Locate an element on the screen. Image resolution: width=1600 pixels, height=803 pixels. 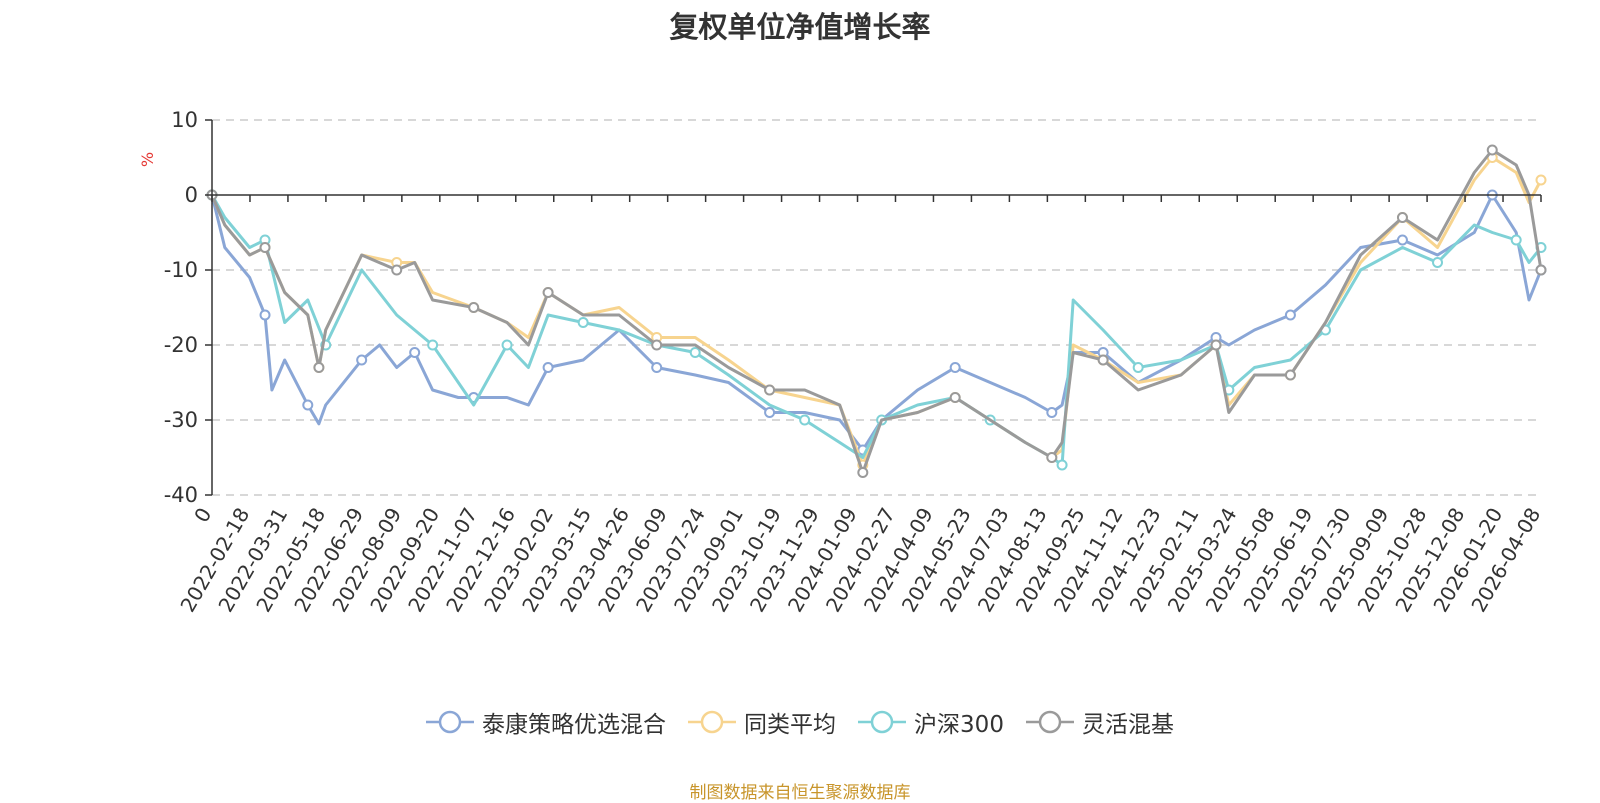
y-tick-label: -20 is located at coordinates (181, 345).